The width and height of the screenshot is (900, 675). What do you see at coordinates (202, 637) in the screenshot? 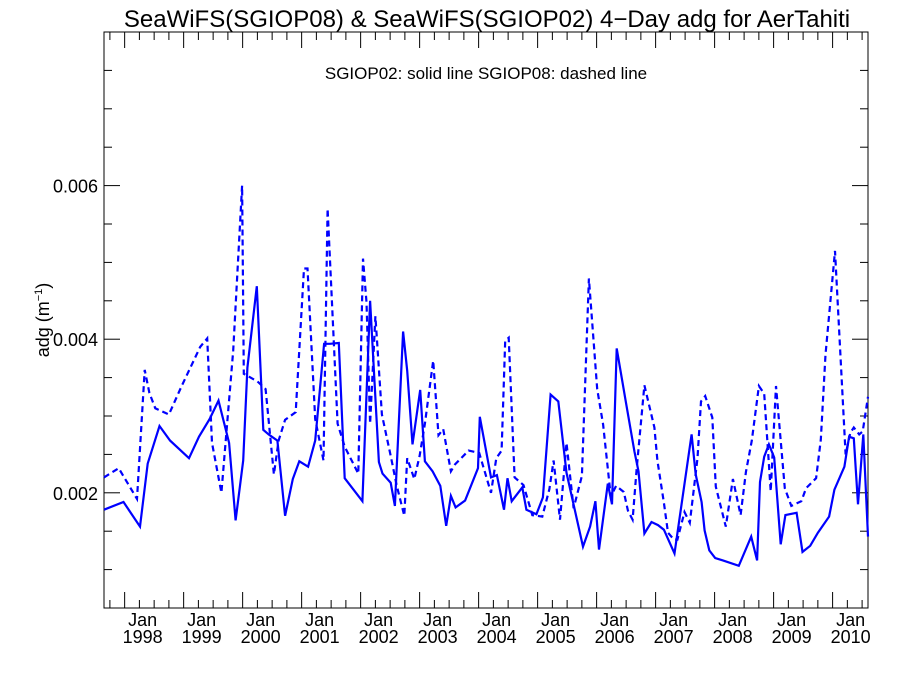
I see `x-tick-year: 1999` at bounding box center [202, 637].